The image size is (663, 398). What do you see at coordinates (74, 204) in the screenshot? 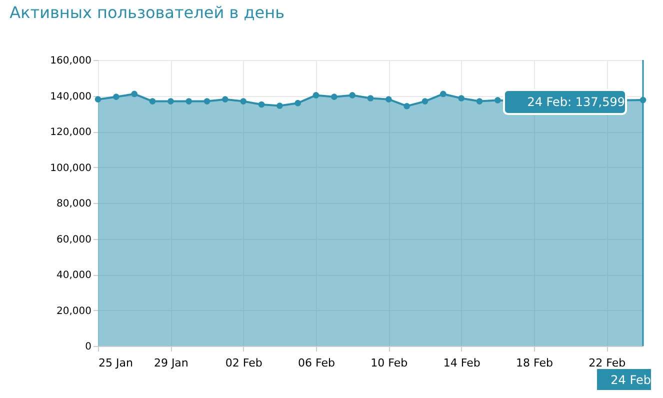
I see `y-tick-label: 80,000` at bounding box center [74, 204].